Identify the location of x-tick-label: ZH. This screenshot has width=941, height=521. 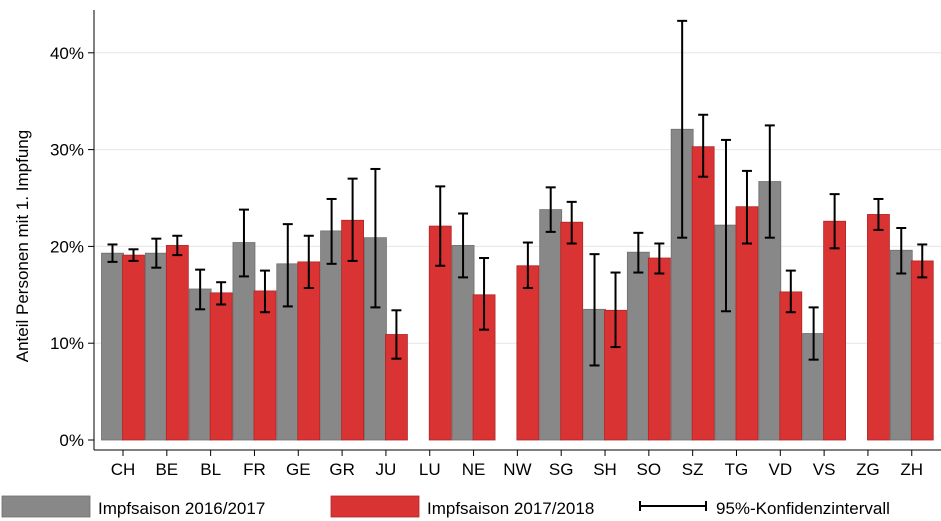
(911, 469).